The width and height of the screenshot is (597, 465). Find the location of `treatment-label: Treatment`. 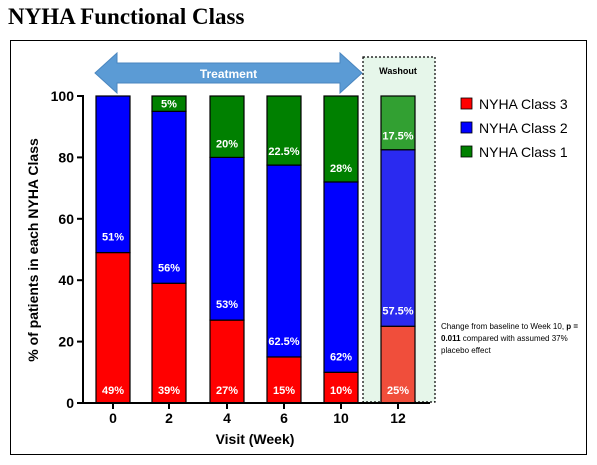

treatment-label: Treatment is located at coordinates (228, 74).